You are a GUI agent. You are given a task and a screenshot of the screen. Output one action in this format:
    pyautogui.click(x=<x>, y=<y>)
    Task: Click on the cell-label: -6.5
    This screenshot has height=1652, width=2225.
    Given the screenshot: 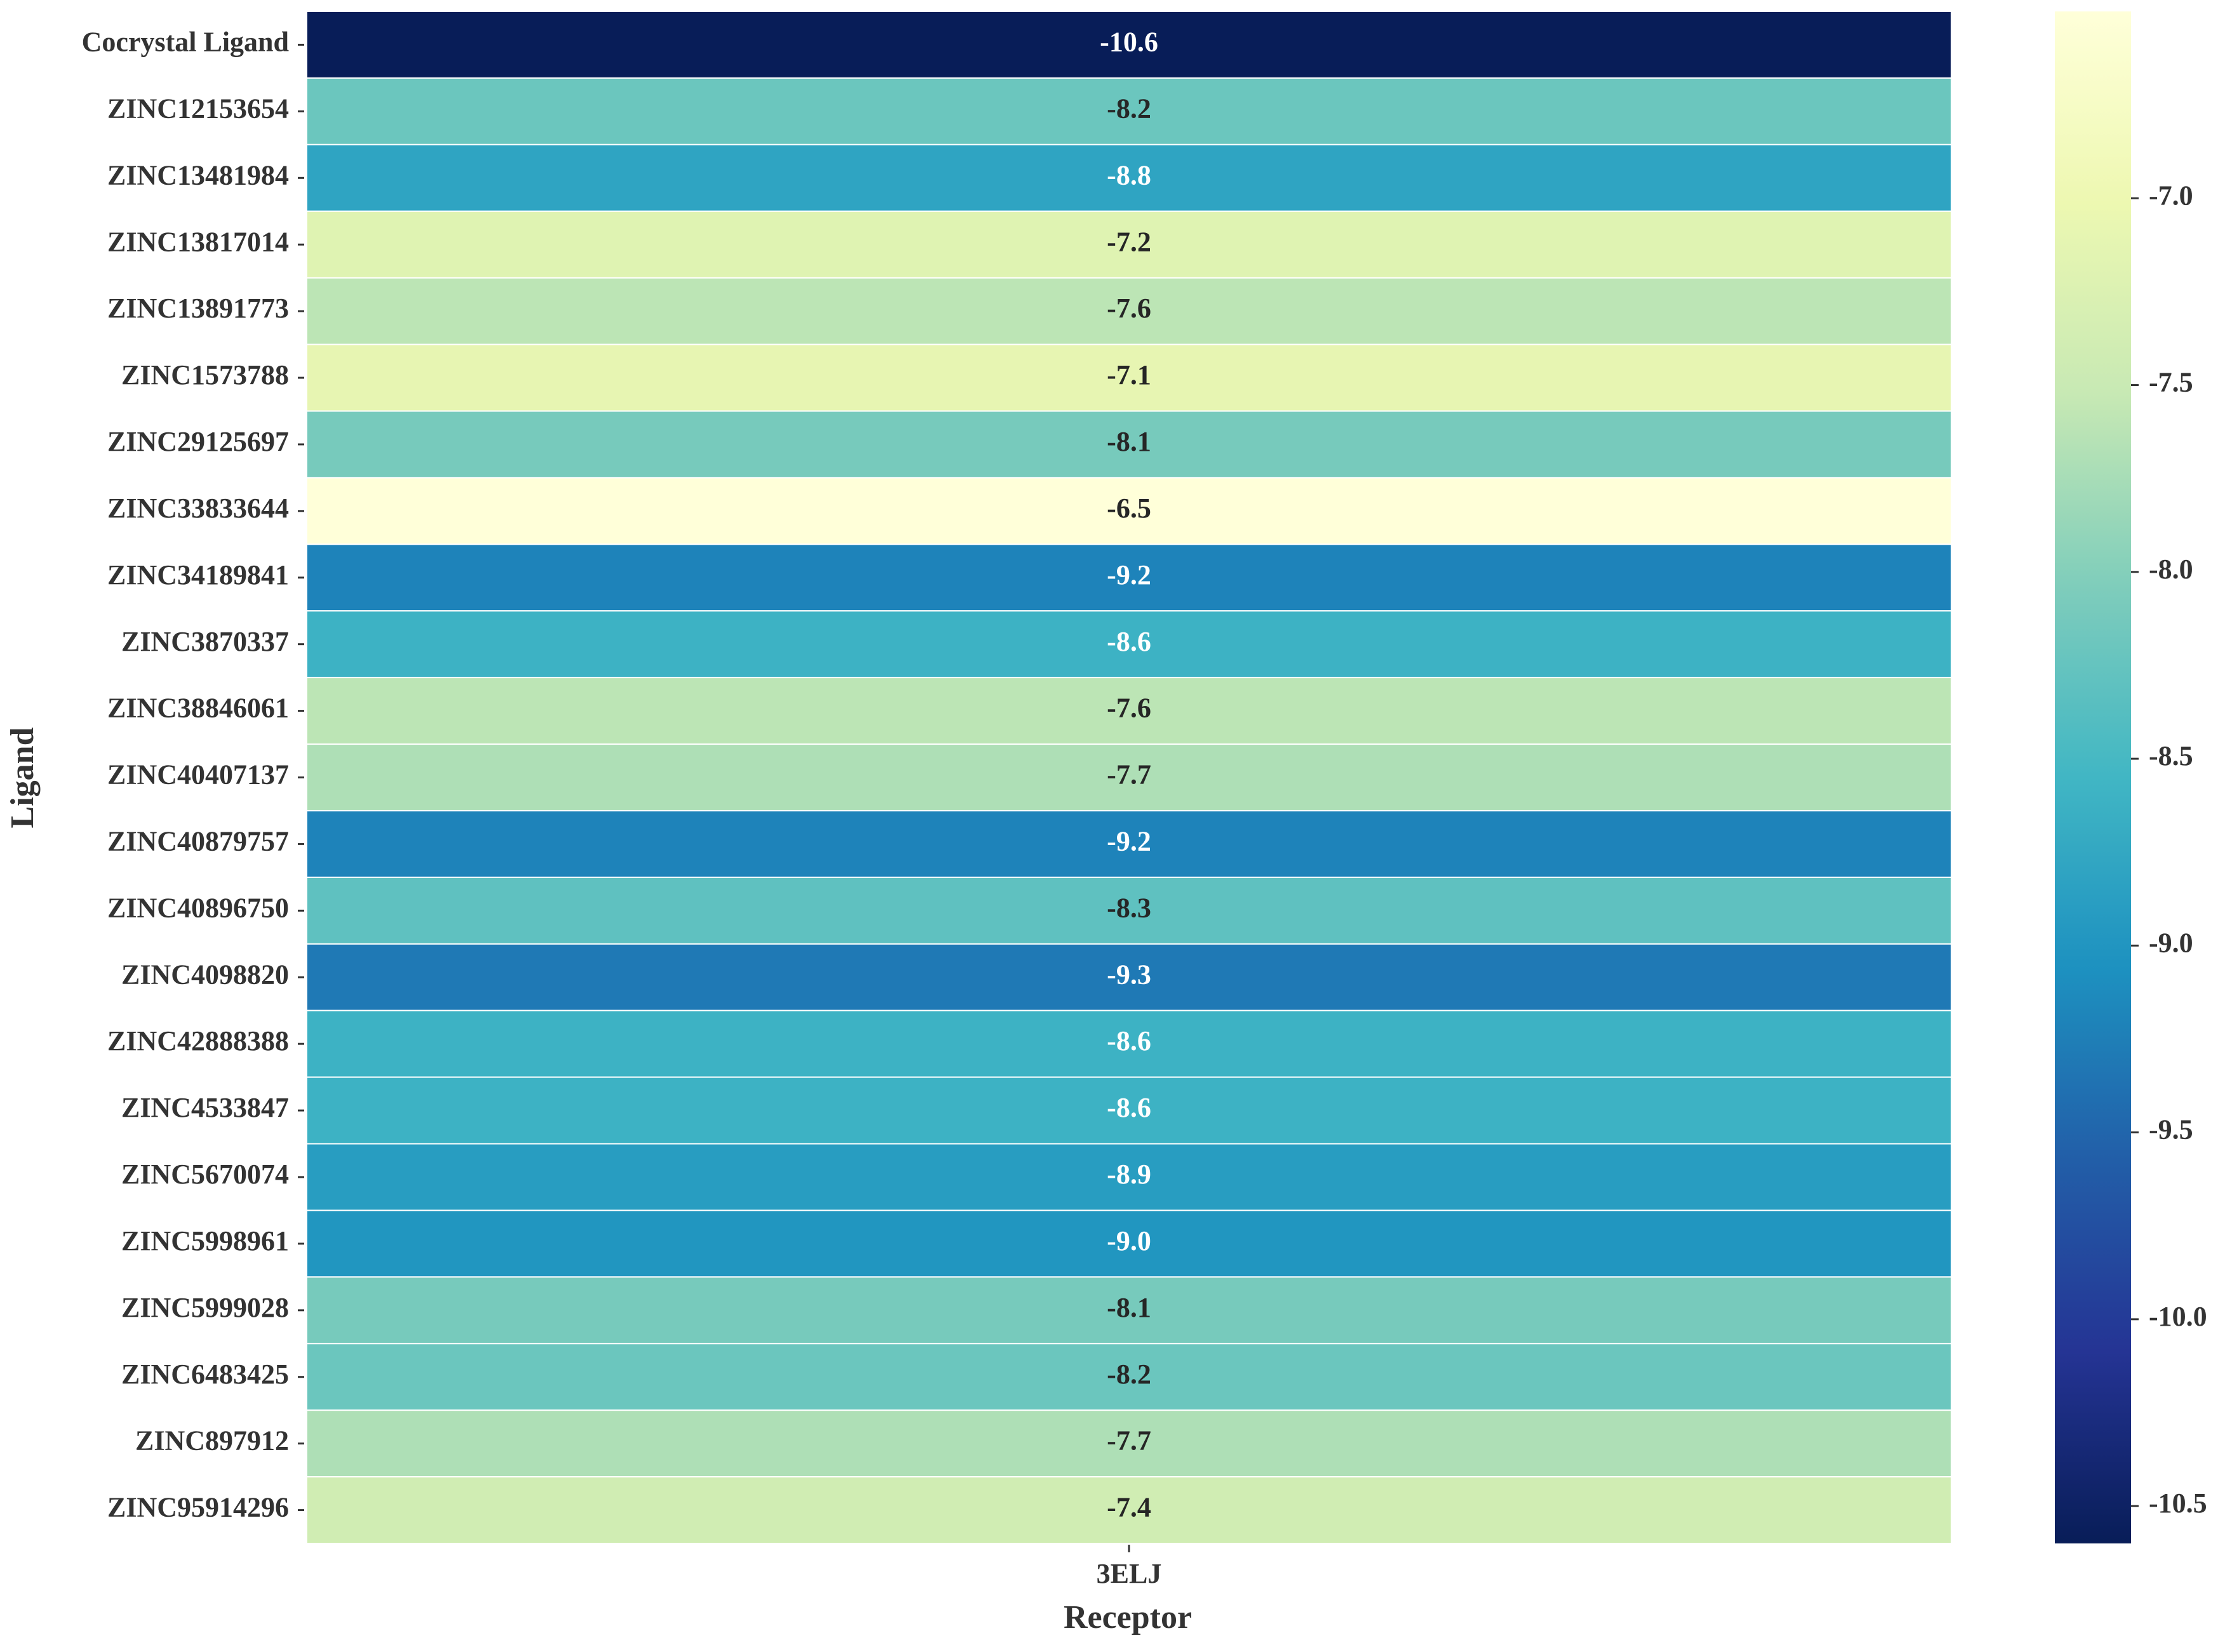 What is the action you would take?
    pyautogui.click(x=1129, y=508)
    